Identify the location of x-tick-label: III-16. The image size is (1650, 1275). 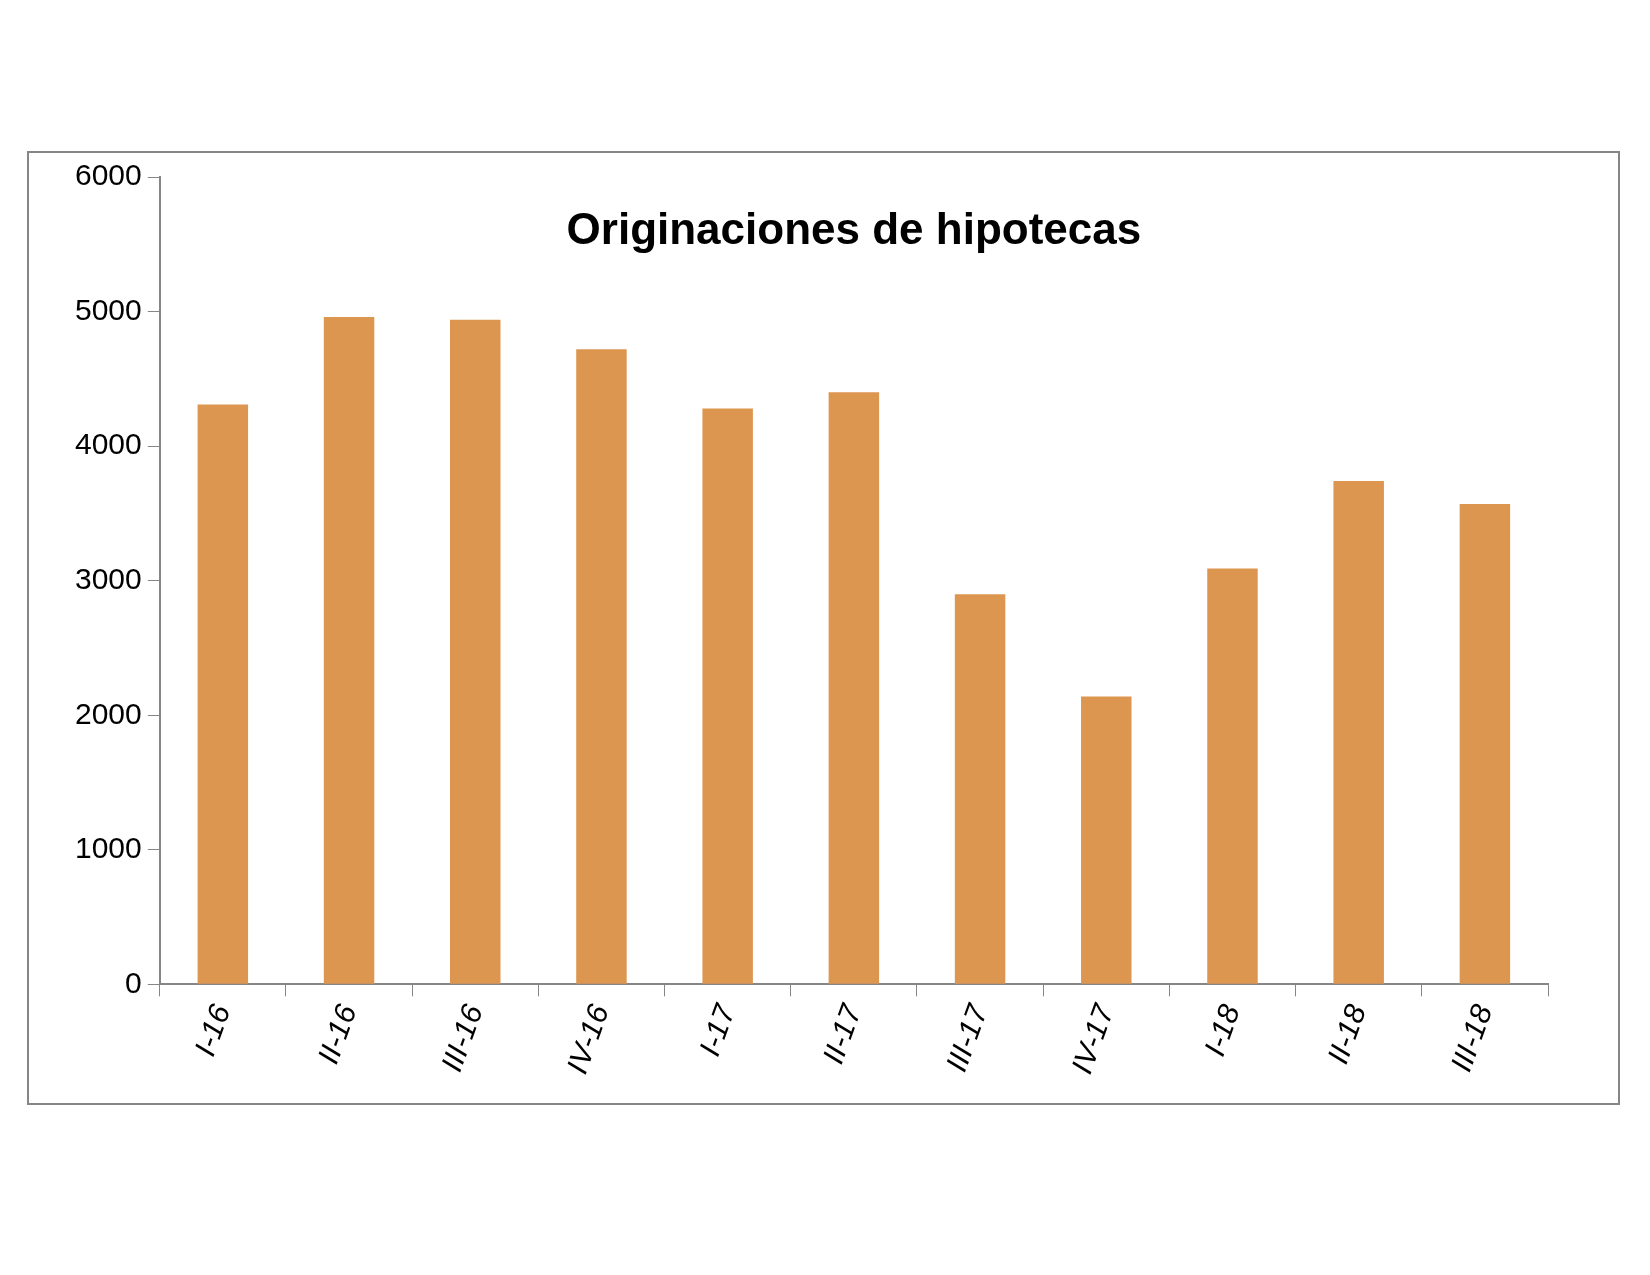
(461, 1037).